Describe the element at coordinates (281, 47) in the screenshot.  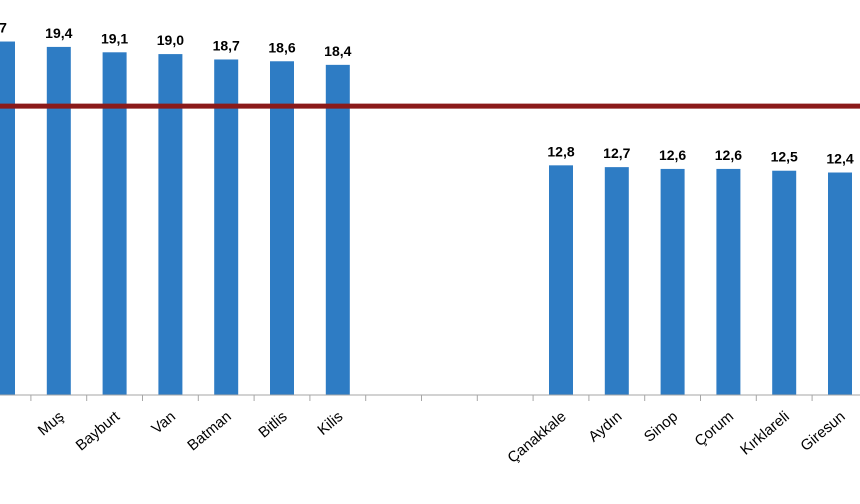
I see `value-label: 18,6` at that location.